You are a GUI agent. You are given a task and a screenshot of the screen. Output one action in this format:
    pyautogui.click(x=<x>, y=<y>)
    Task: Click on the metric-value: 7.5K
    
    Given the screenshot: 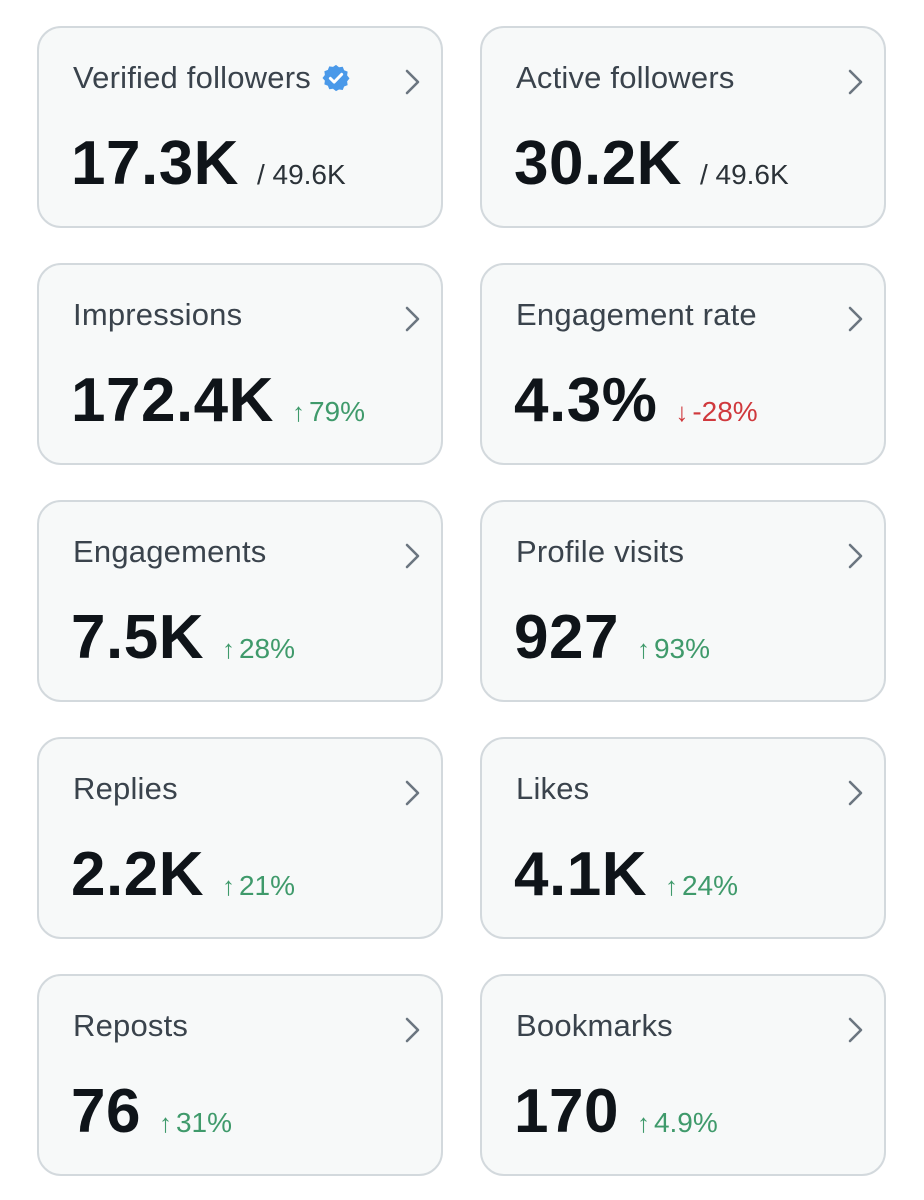 What is the action you would take?
    pyautogui.click(x=137, y=637)
    